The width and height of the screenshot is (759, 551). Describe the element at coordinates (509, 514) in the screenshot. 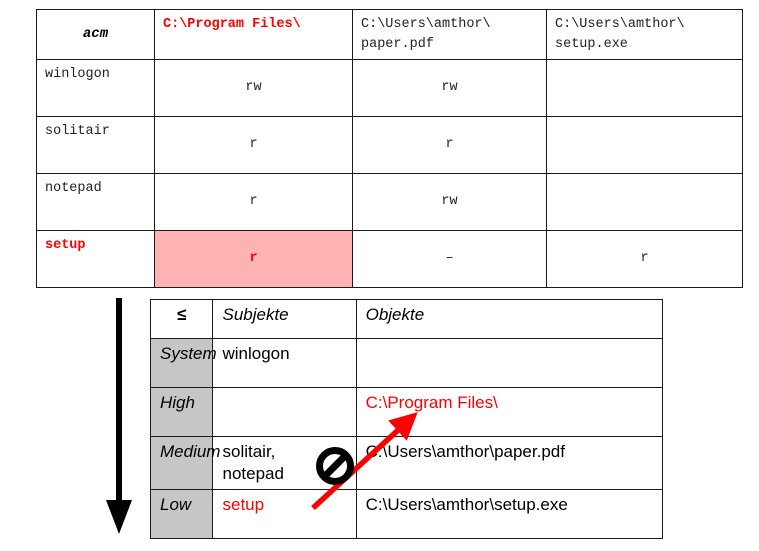

I see `lattice-objects-low: C:\Users\amthor\setup.exe` at that location.